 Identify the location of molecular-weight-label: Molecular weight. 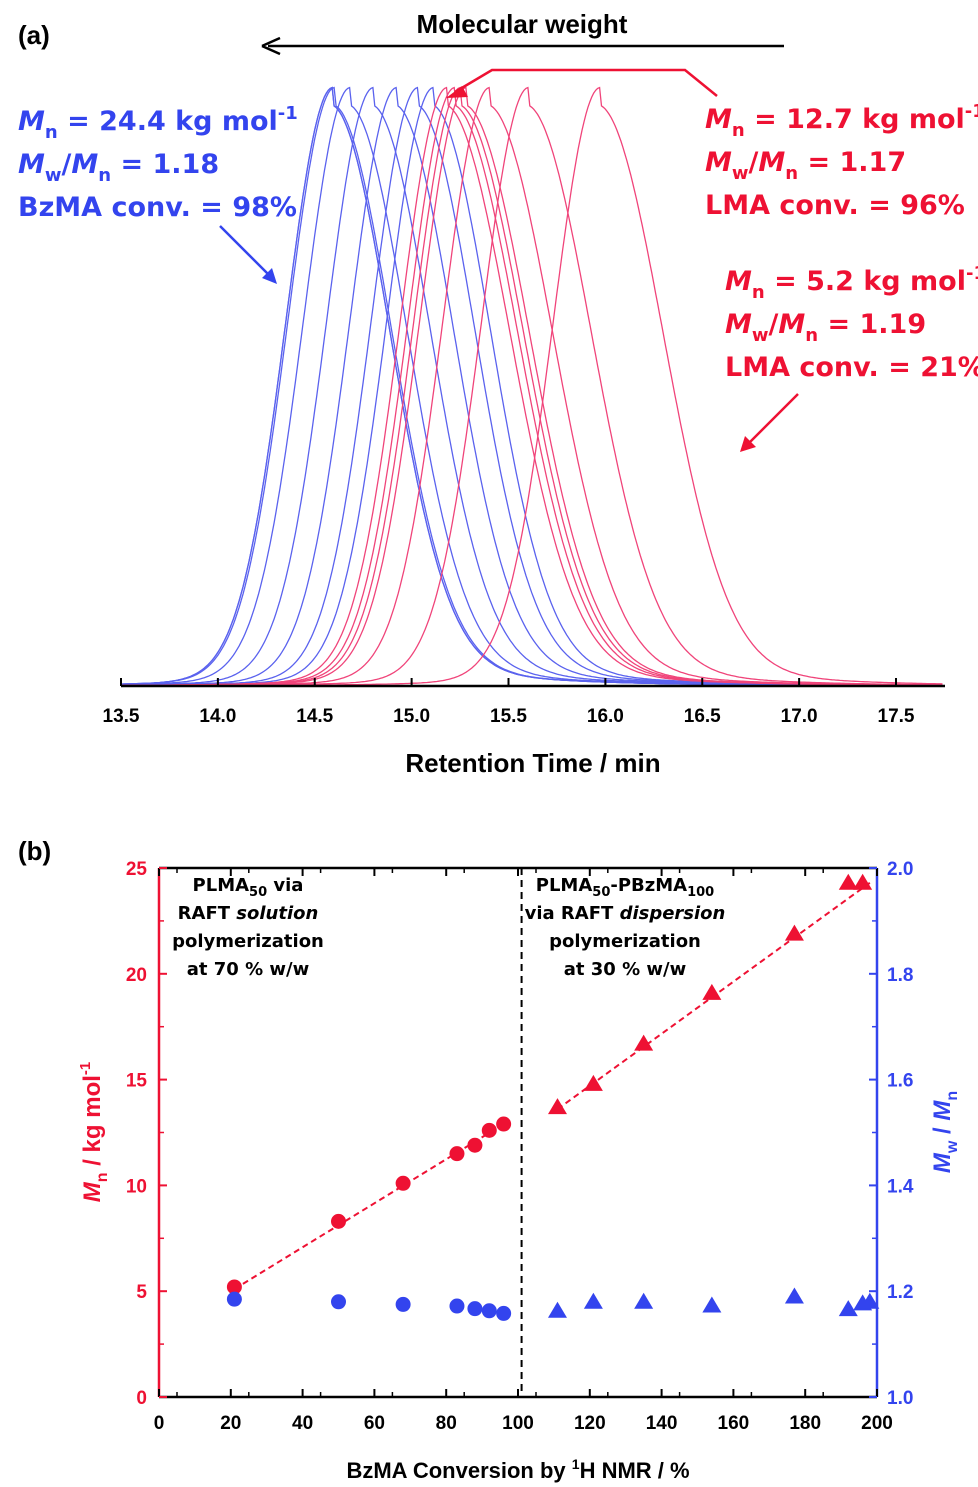
(522, 24).